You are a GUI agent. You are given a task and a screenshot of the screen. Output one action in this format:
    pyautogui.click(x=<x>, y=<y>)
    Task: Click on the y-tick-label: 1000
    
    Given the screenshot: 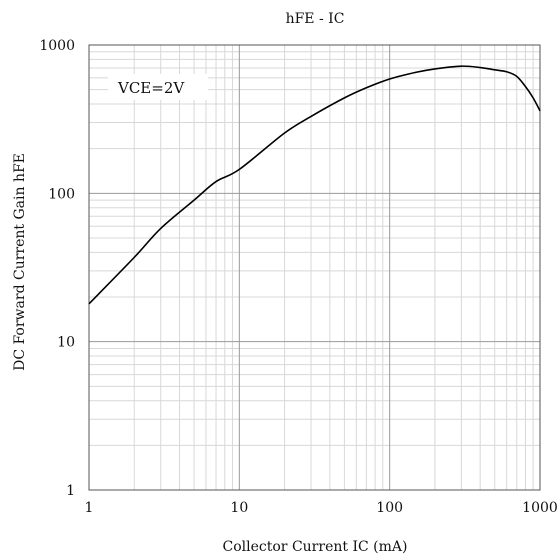 What is the action you would take?
    pyautogui.click(x=57, y=46)
    